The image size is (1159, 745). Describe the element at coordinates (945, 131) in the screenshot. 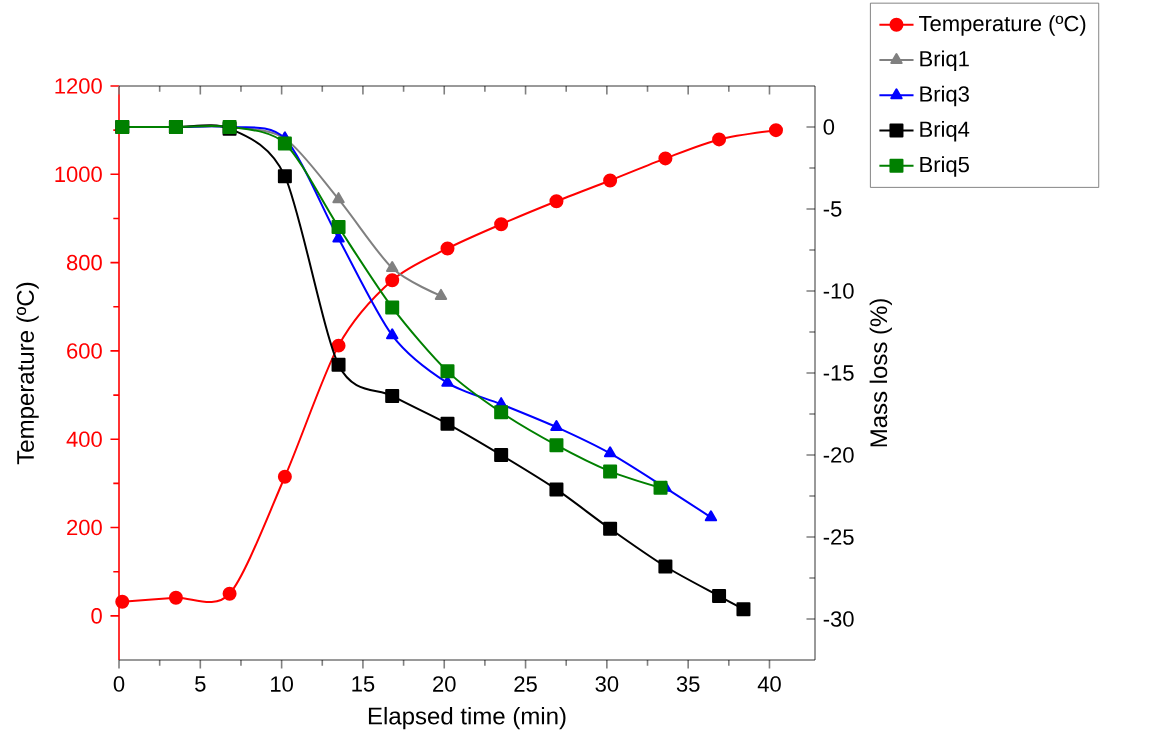

I see `legend-label: Briq4` at that location.